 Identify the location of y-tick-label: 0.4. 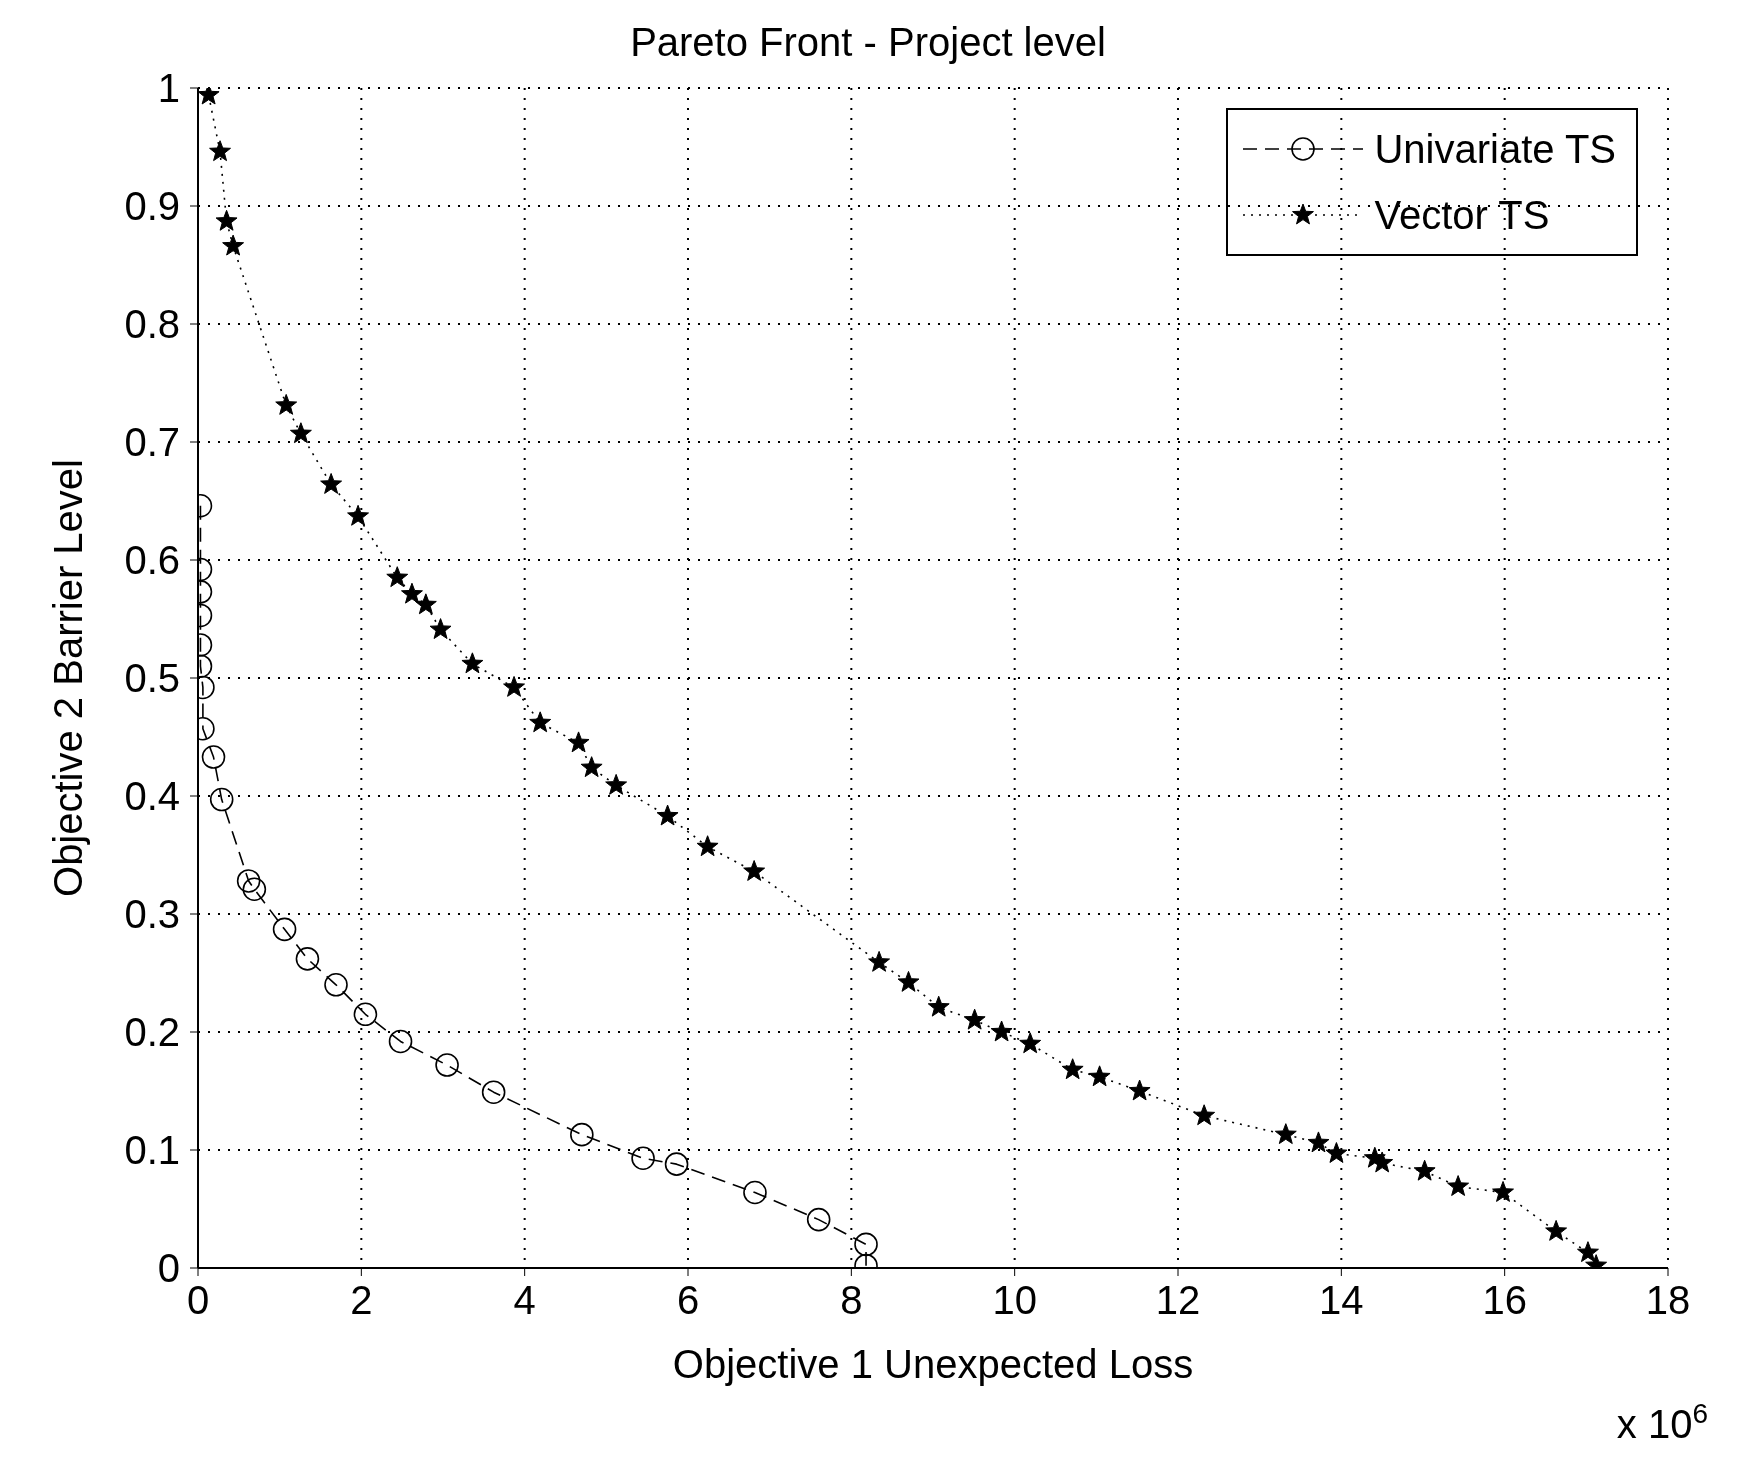
(152, 796).